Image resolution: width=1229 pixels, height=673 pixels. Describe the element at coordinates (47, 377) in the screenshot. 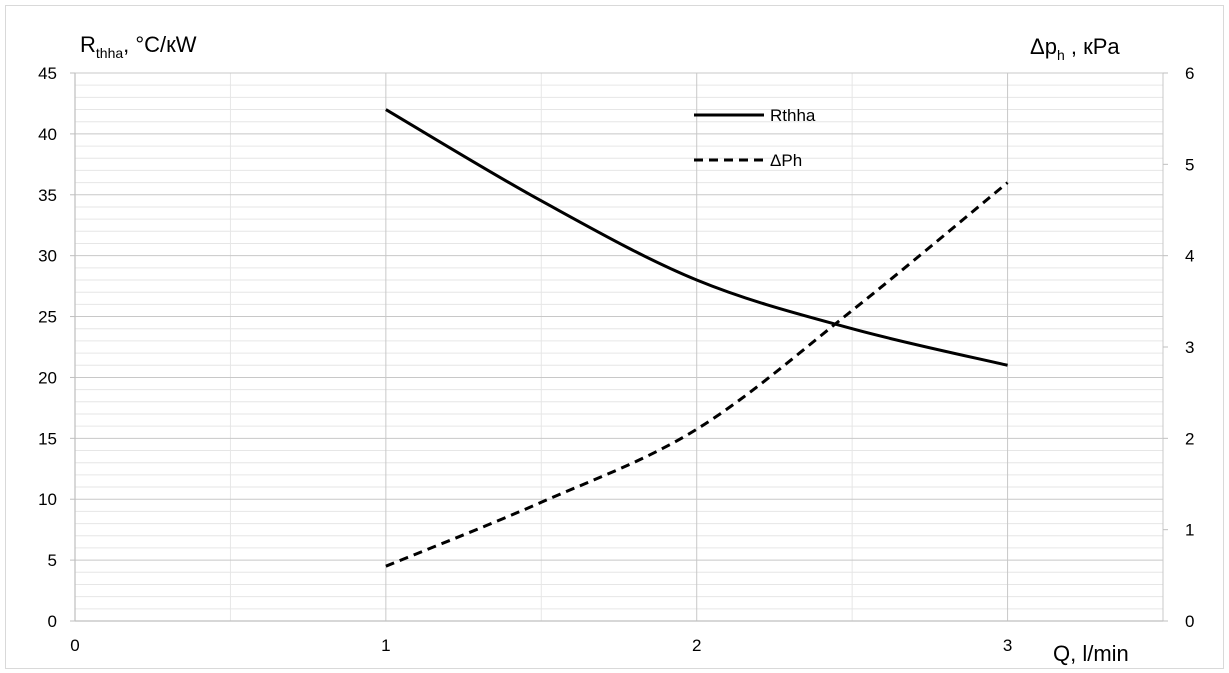

I see `y-left-tick-label: 20` at that location.